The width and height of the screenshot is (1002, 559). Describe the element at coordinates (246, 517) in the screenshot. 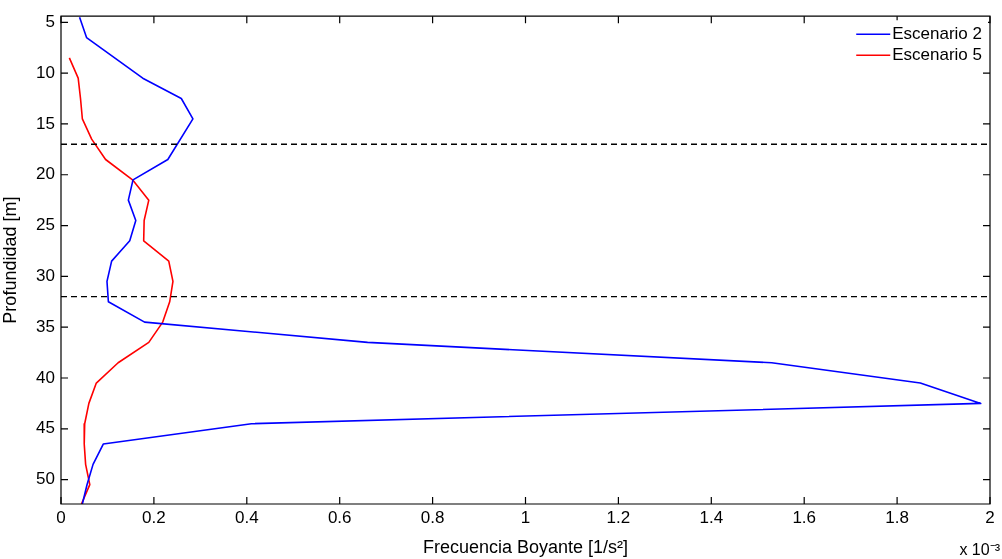

I see `x-tick-label: 0.4` at that location.